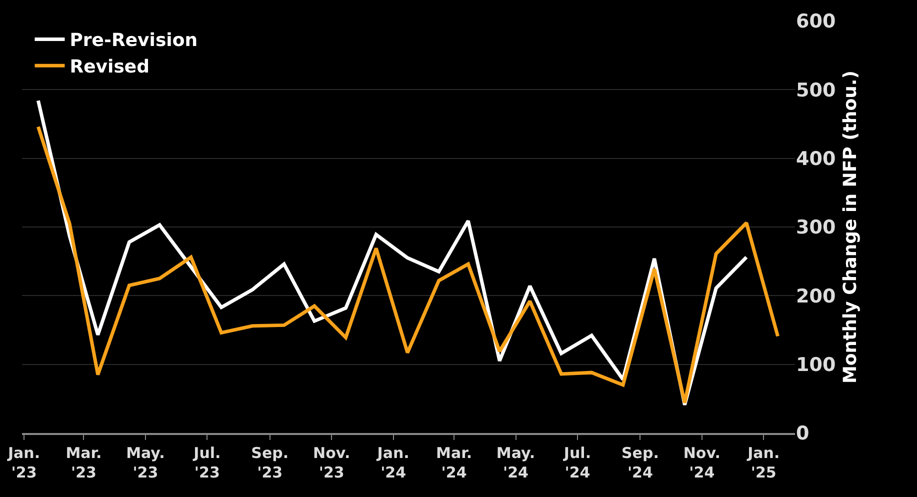 Image resolution: width=917 pixels, height=497 pixels. I want to click on y-tick-label: 600, so click(816, 21).